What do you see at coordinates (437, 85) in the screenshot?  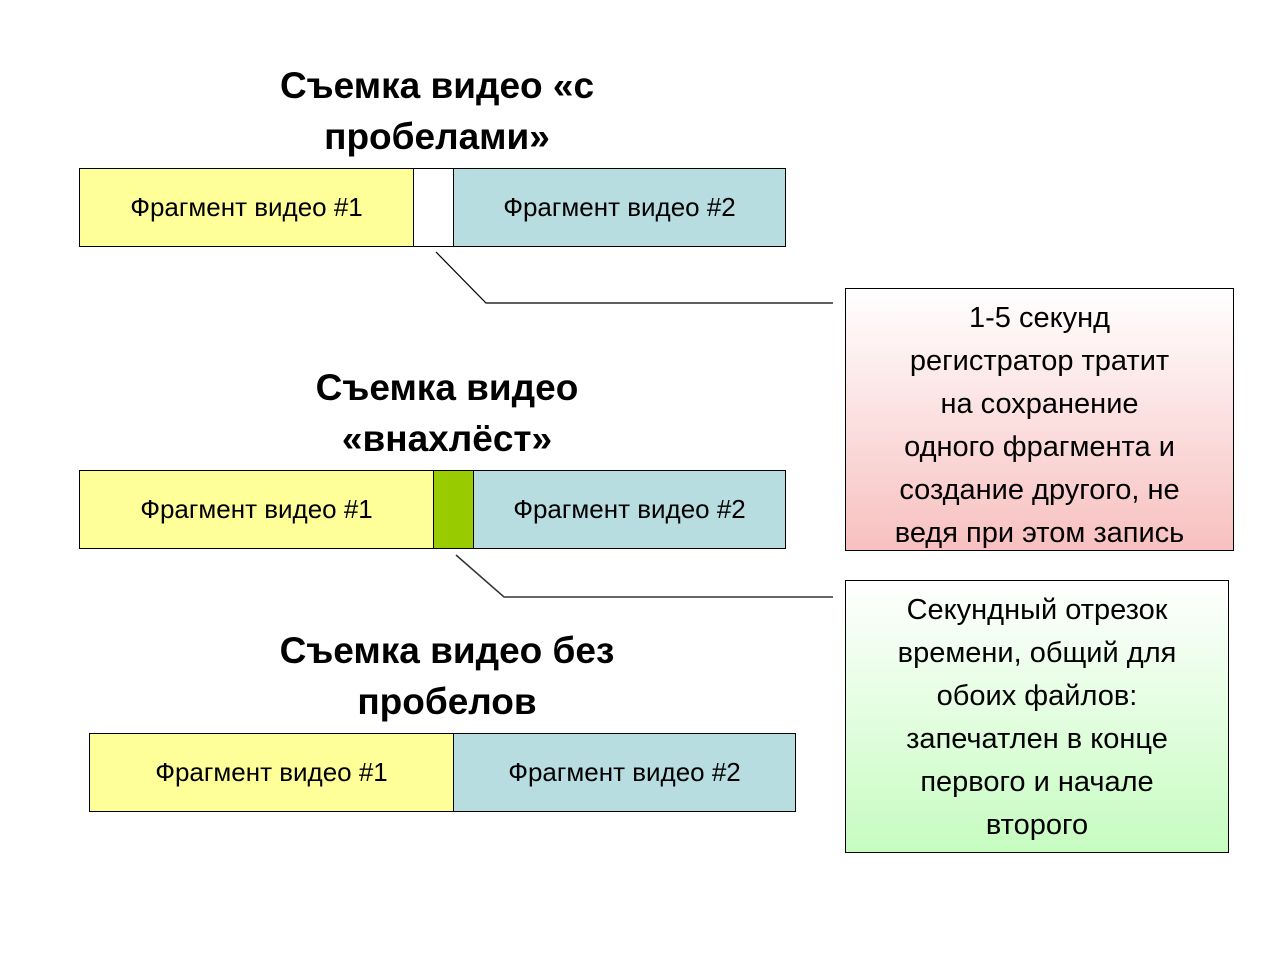 I see `title-line: Съемка видео «с` at bounding box center [437, 85].